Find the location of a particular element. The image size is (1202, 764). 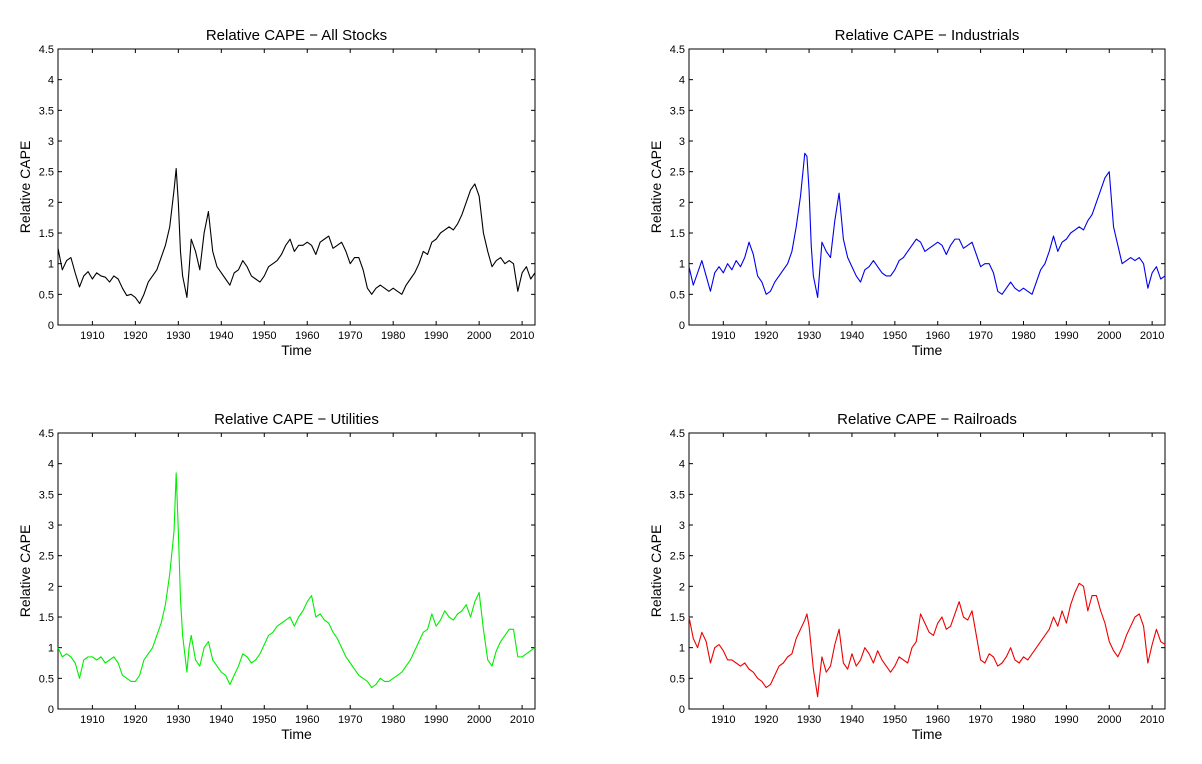

chart-title: Relative CAPE − All Stocks is located at coordinates (296, 35).